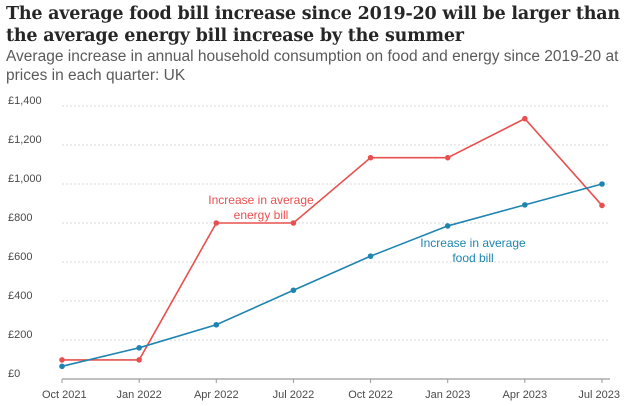 The image size is (640, 406). What do you see at coordinates (20, 257) in the screenshot?
I see `y-tick-label: £600` at bounding box center [20, 257].